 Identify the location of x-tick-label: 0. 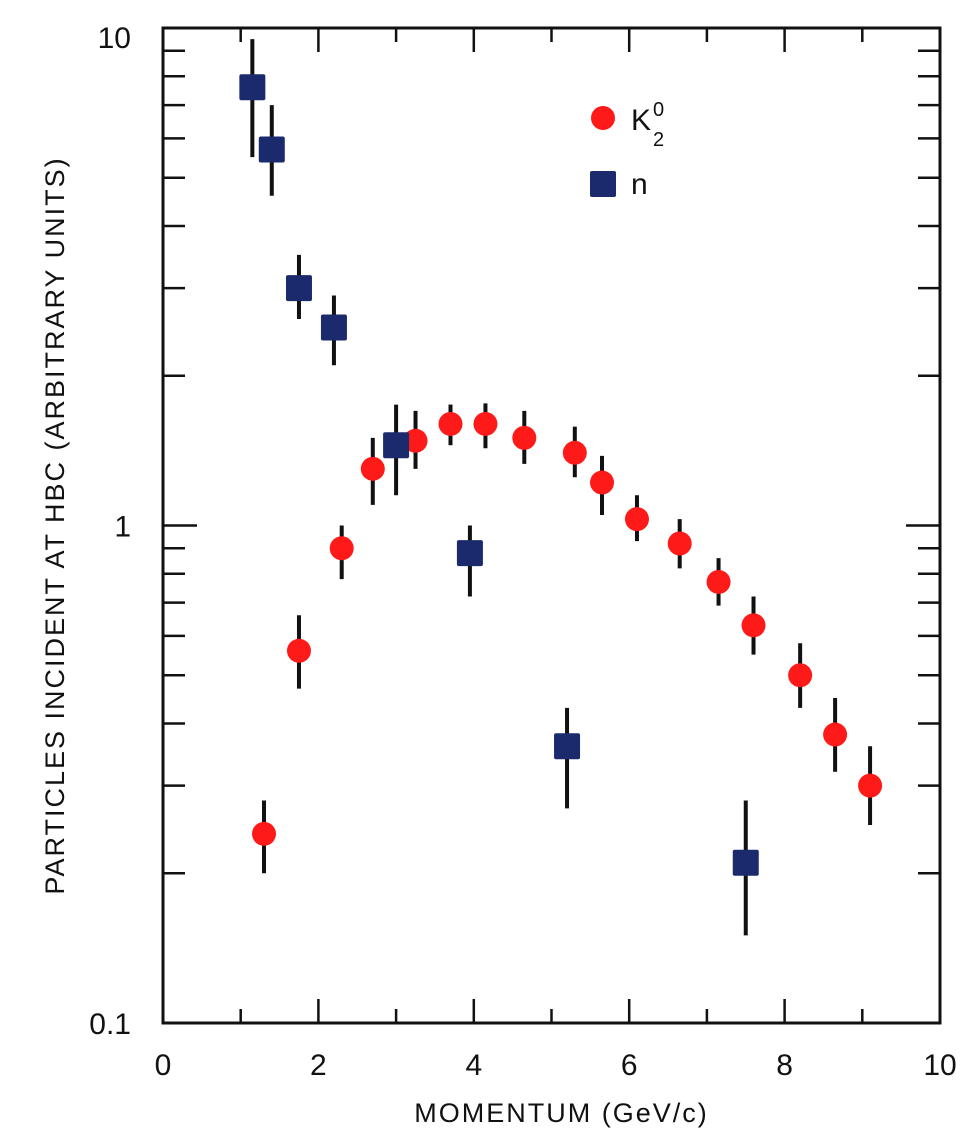
(163, 1065).